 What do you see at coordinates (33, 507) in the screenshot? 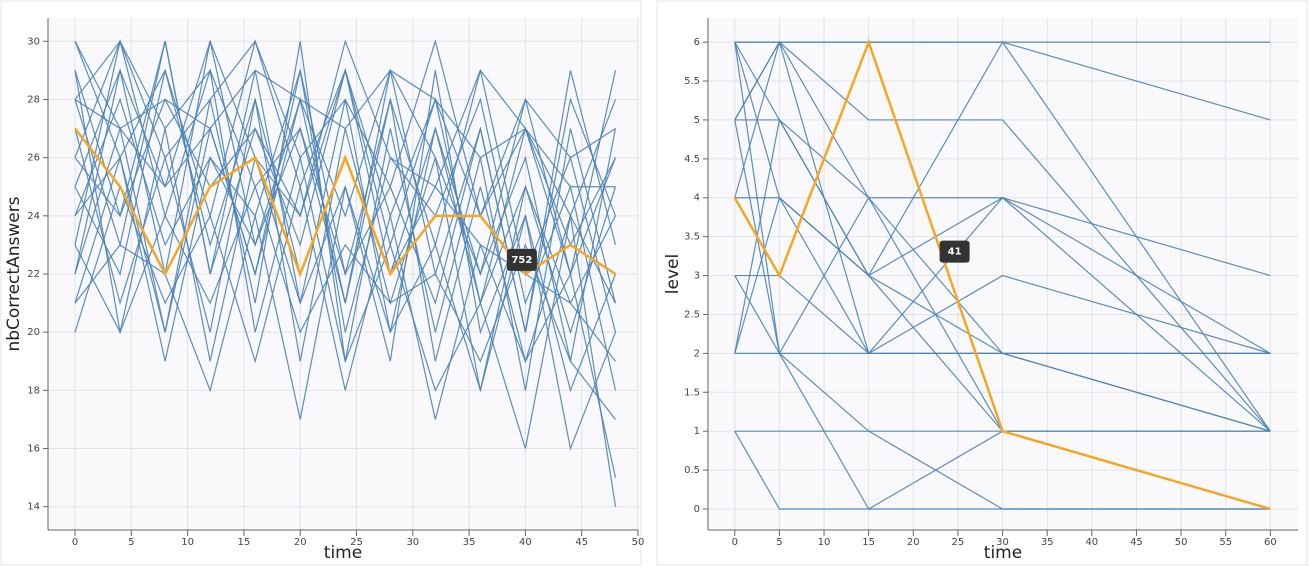
I see `y-tick-label: 14` at bounding box center [33, 507].